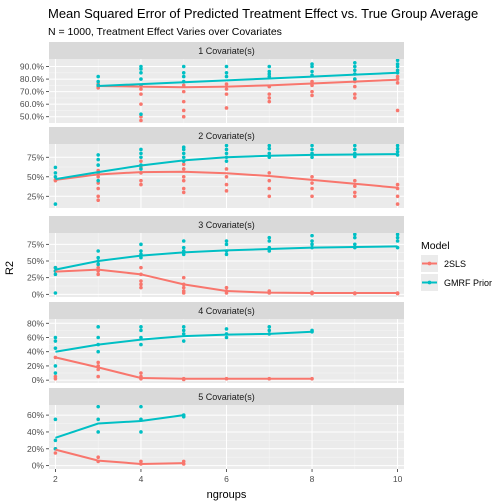 The width and height of the screenshot is (504, 504). Describe the element at coordinates (35, 337) in the screenshot. I see `y-tick-label: 60%` at that location.